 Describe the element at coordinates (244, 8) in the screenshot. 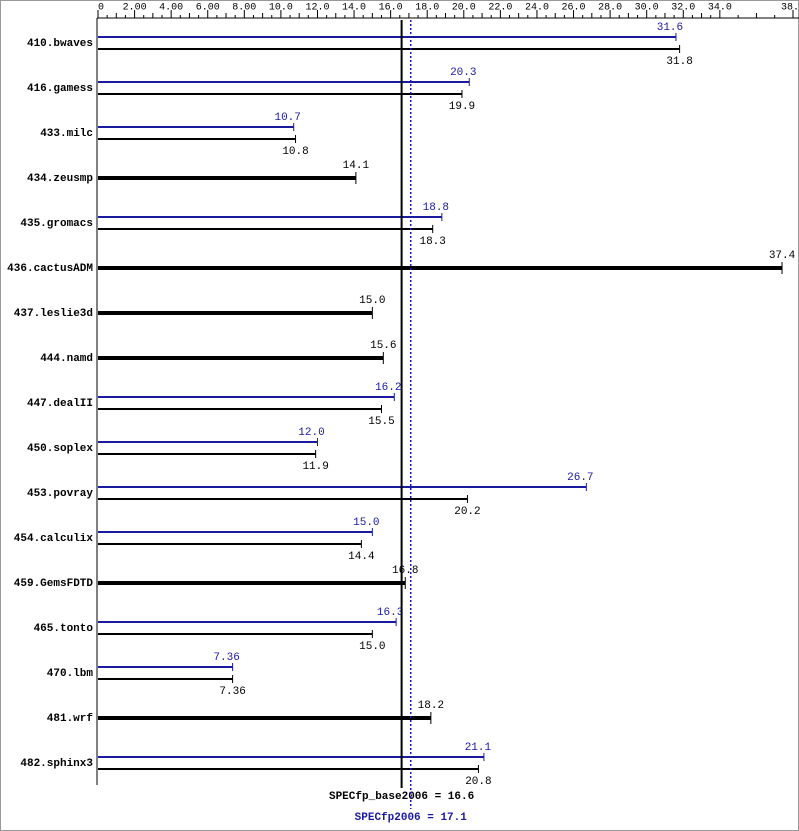

I see `x-tick-label: 8.00` at that location.